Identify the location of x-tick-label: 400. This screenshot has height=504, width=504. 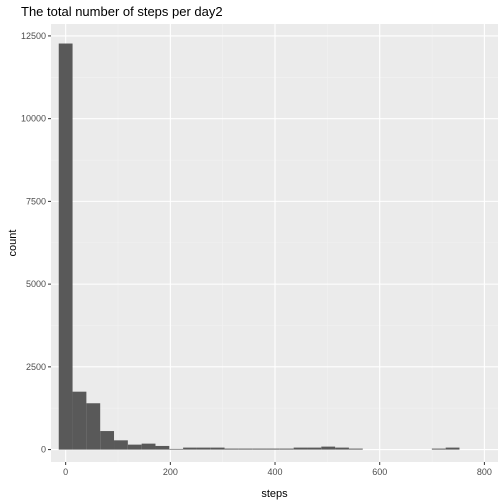
(275, 472).